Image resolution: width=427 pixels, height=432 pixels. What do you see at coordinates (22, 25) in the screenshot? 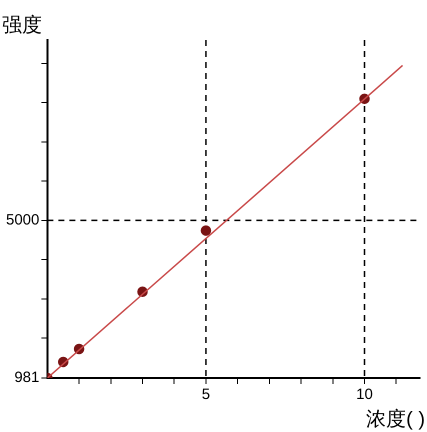
I see `y-axis-title: 强度` at bounding box center [22, 25].